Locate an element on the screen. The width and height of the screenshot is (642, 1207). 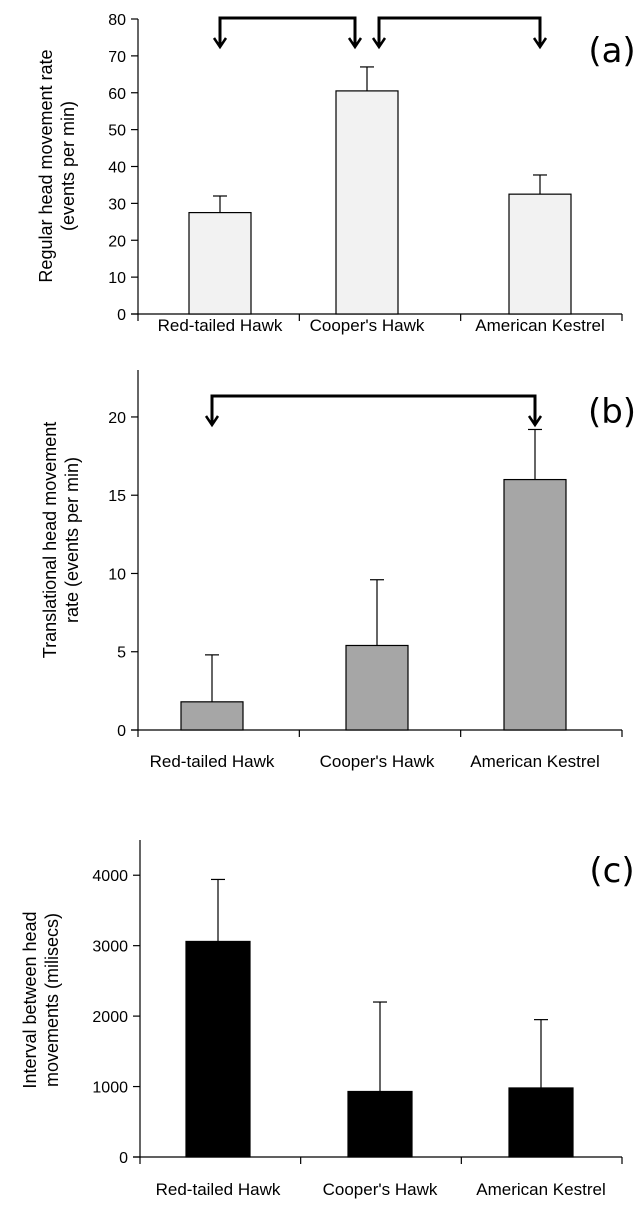
y-axis-label-line: rate (events per min) is located at coordinates (72, 540).